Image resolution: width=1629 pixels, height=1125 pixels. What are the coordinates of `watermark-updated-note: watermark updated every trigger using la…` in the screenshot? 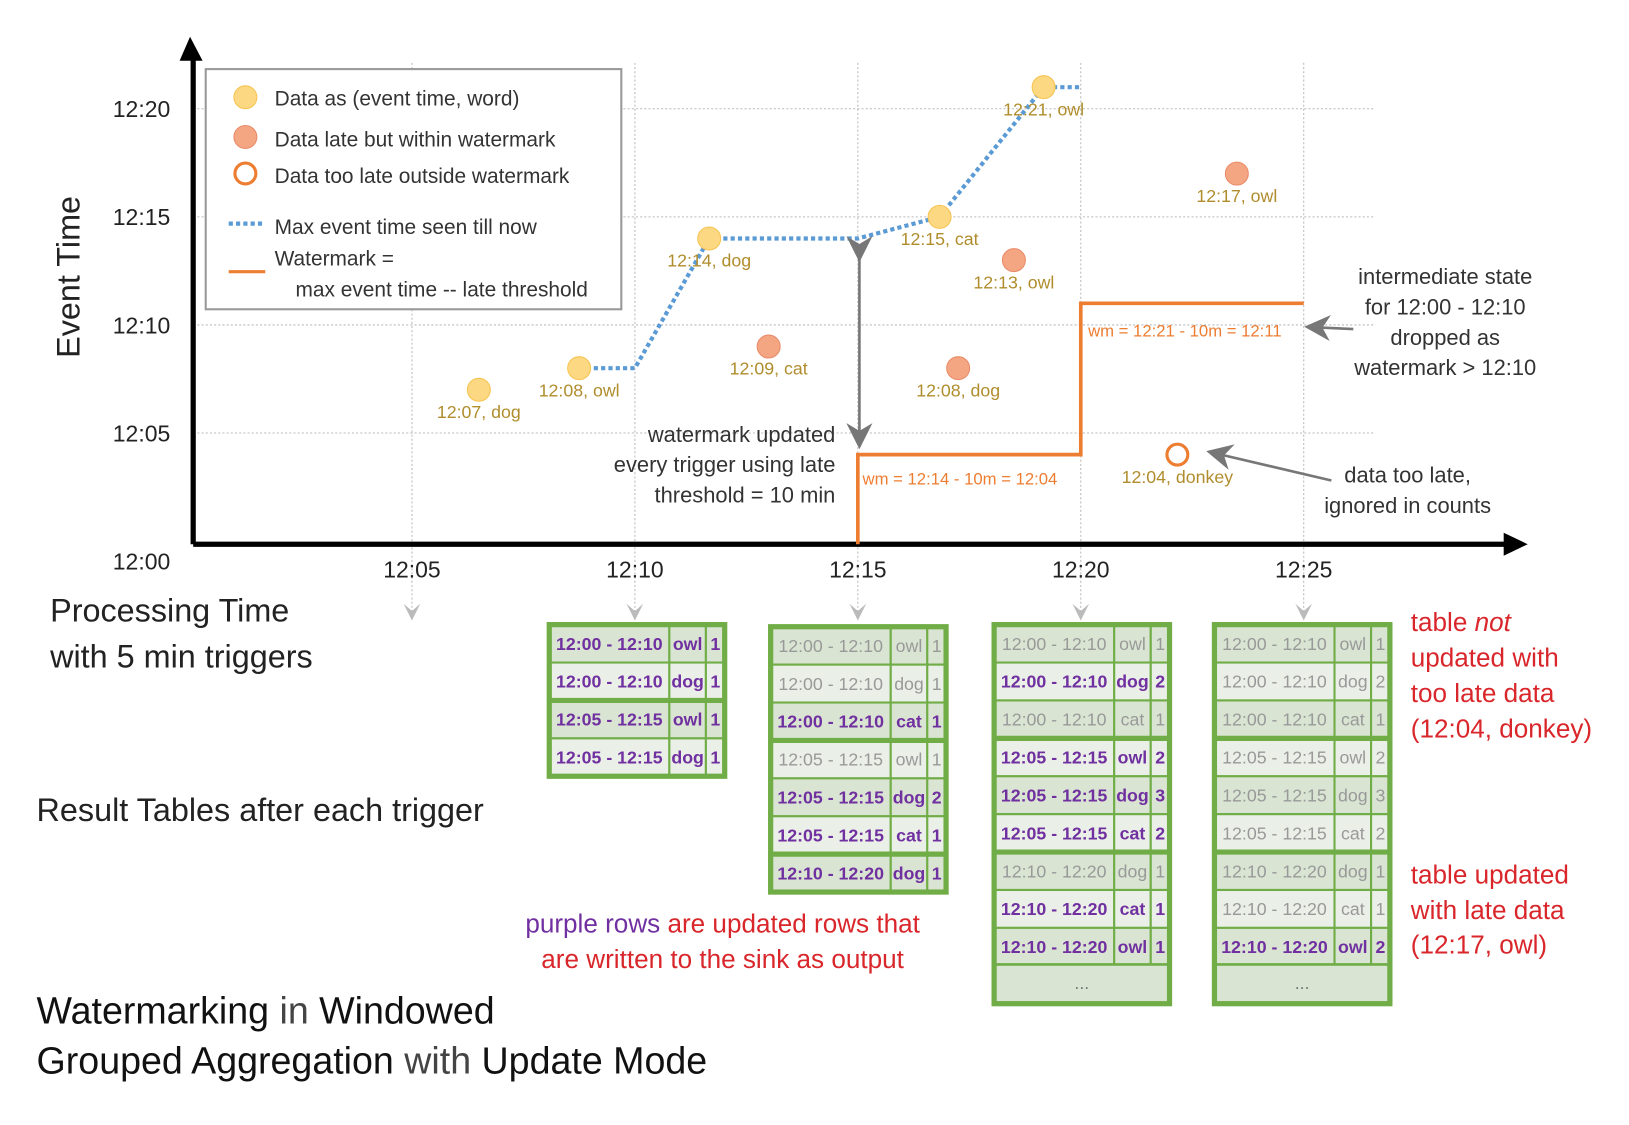 It's located at (725, 465).